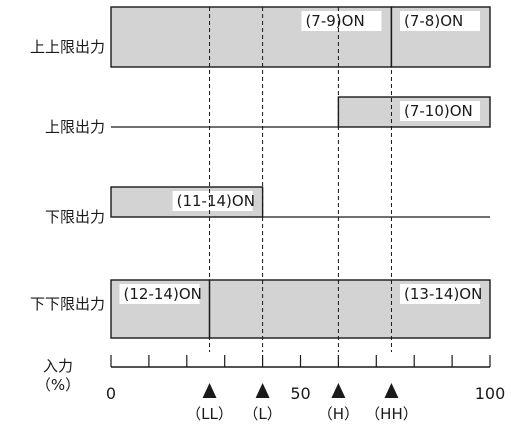 Image resolution: width=511 pixels, height=428 pixels. Describe the element at coordinates (490, 393) in the screenshot. I see `axis-tick-label: 100` at that location.